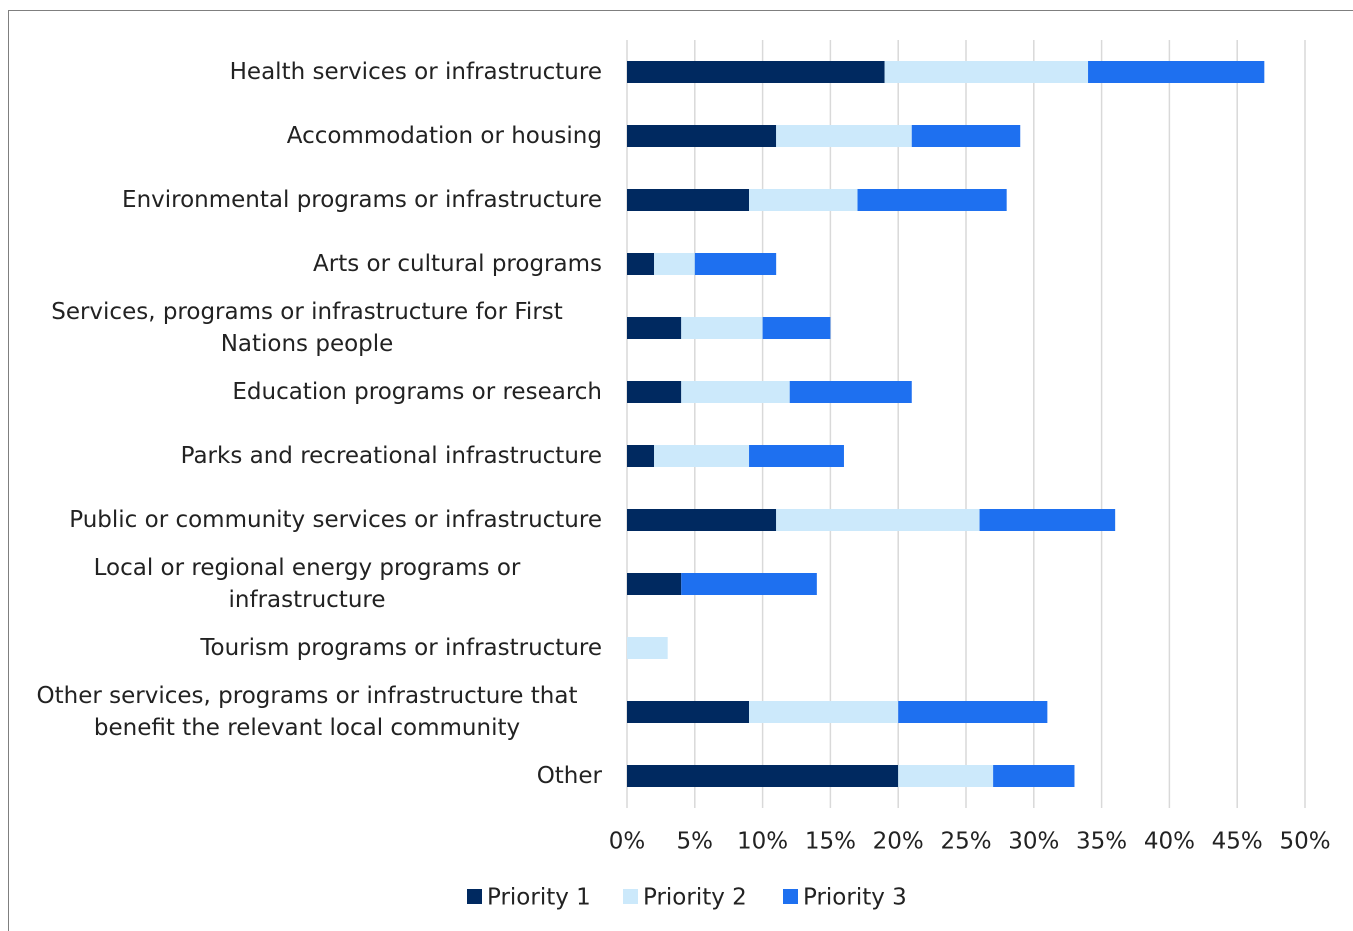 The width and height of the screenshot is (1353, 931). What do you see at coordinates (695, 898) in the screenshot?
I see `legend-label: Priority 2` at bounding box center [695, 898].